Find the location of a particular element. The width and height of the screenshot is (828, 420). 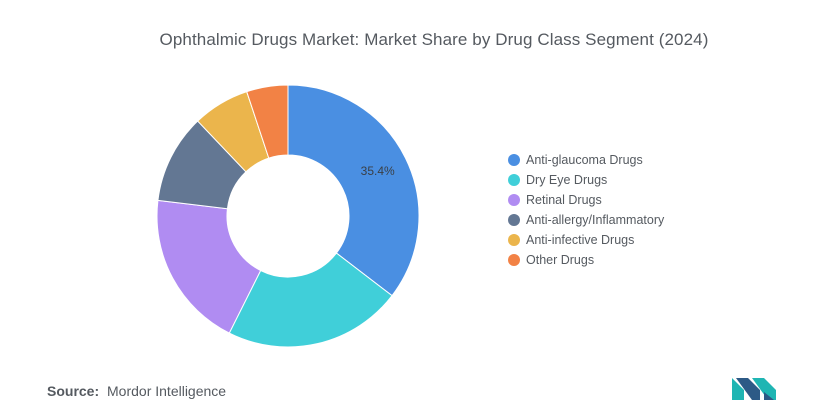

slice-retinal-drugs is located at coordinates (209, 266).